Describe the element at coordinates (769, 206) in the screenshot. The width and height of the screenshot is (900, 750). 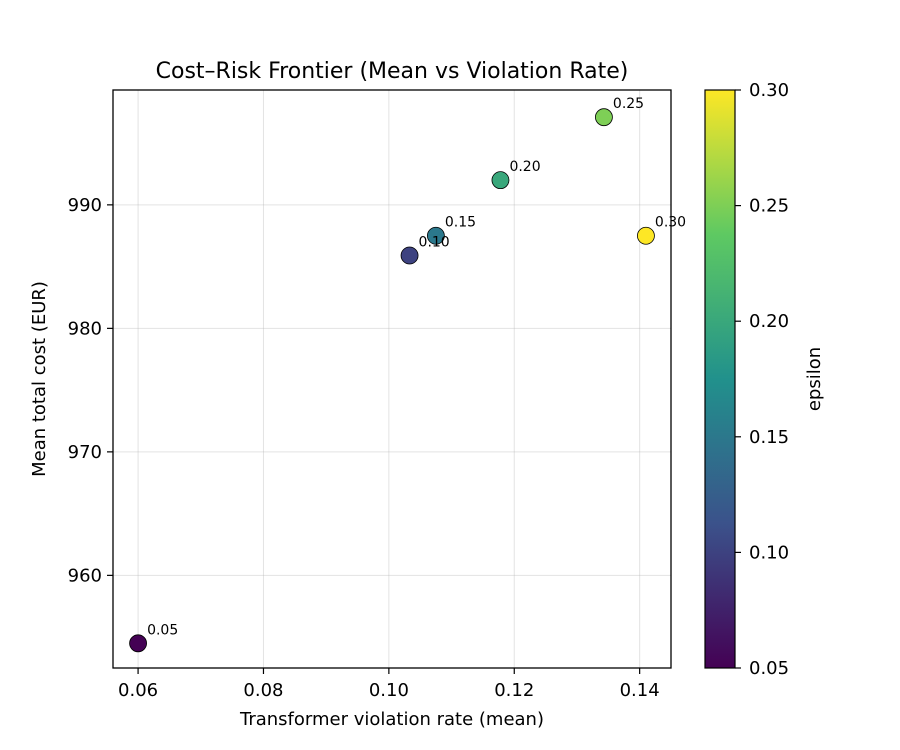
I see `colorbar-tick-label: 0.25` at that location.